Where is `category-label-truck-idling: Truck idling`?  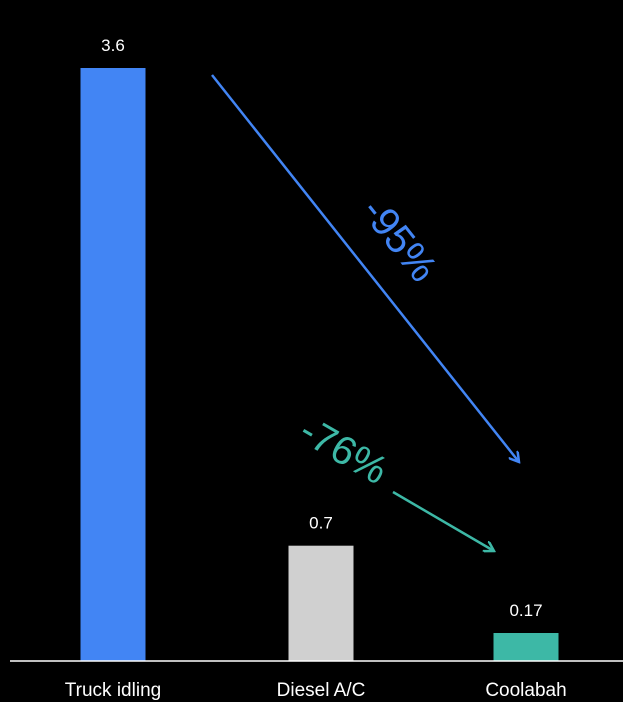
category-label-truck-idling: Truck idling is located at coordinates (113, 690).